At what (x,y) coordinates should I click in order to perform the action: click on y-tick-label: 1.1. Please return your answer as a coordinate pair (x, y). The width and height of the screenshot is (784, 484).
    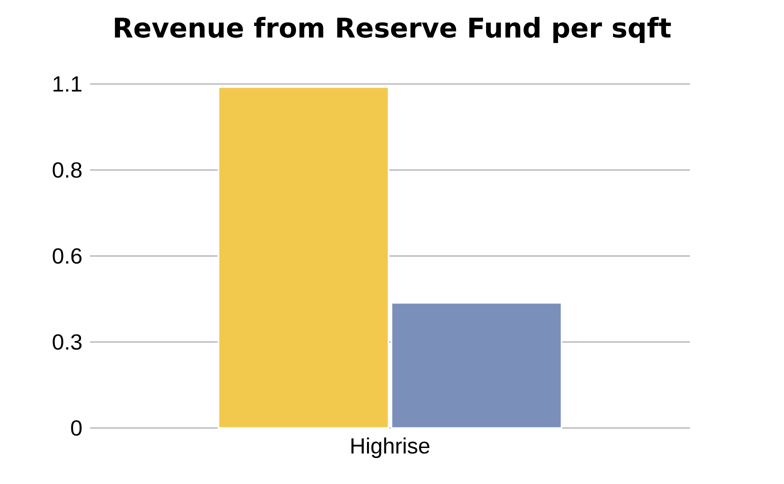
    Looking at the image, I should click on (68, 84).